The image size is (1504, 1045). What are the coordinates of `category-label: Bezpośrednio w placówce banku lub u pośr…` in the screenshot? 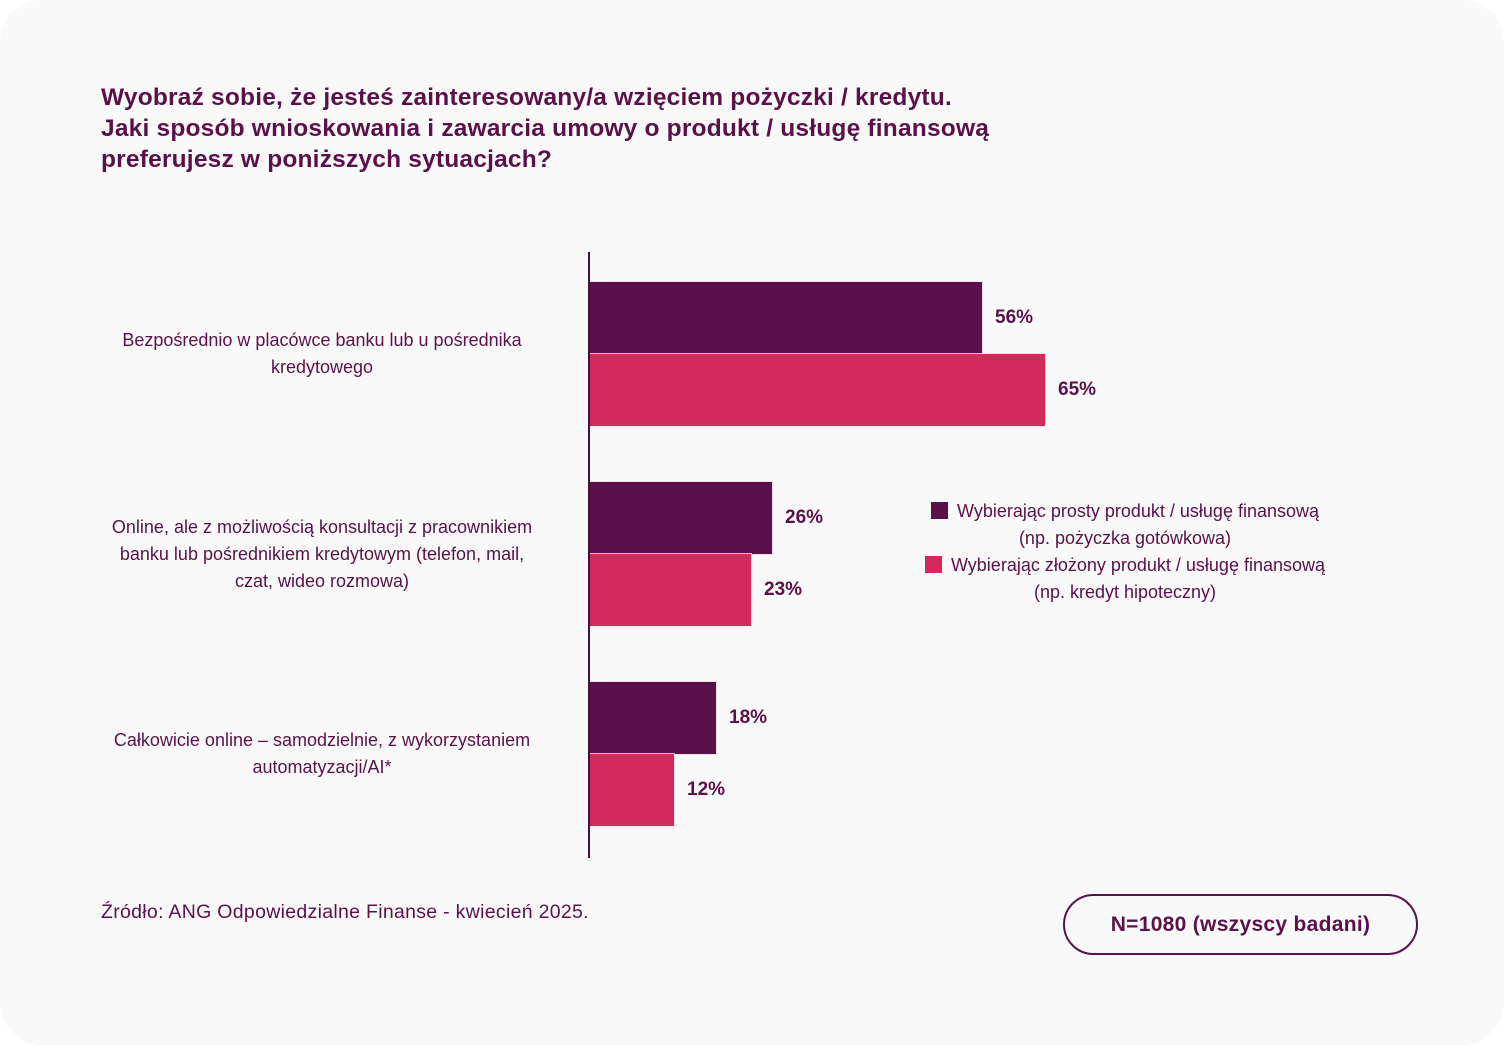 It's located at (322, 353).